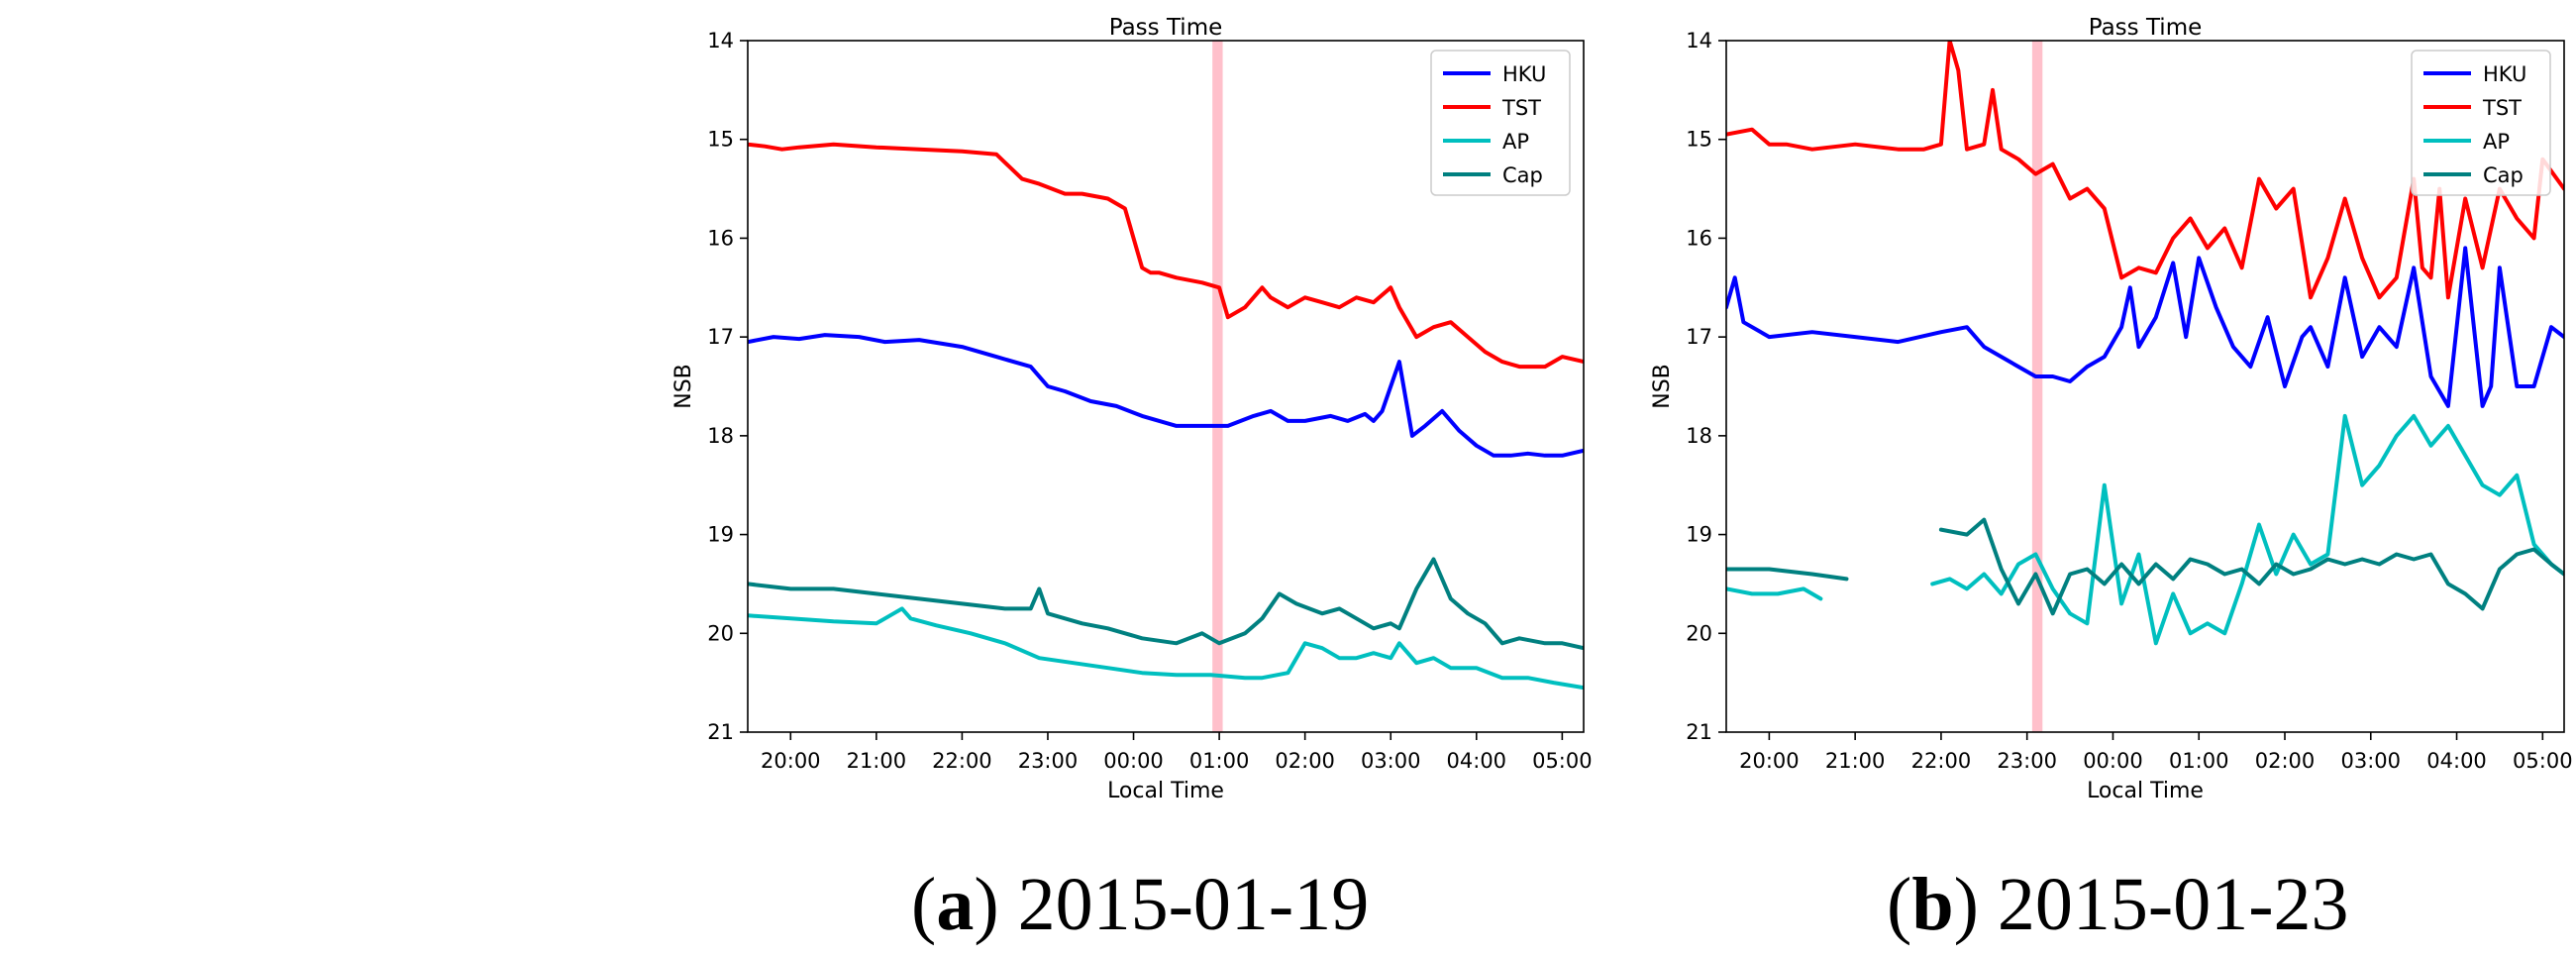  I want to click on panel-0-legend-label-ap: AP, so click(1515, 142).